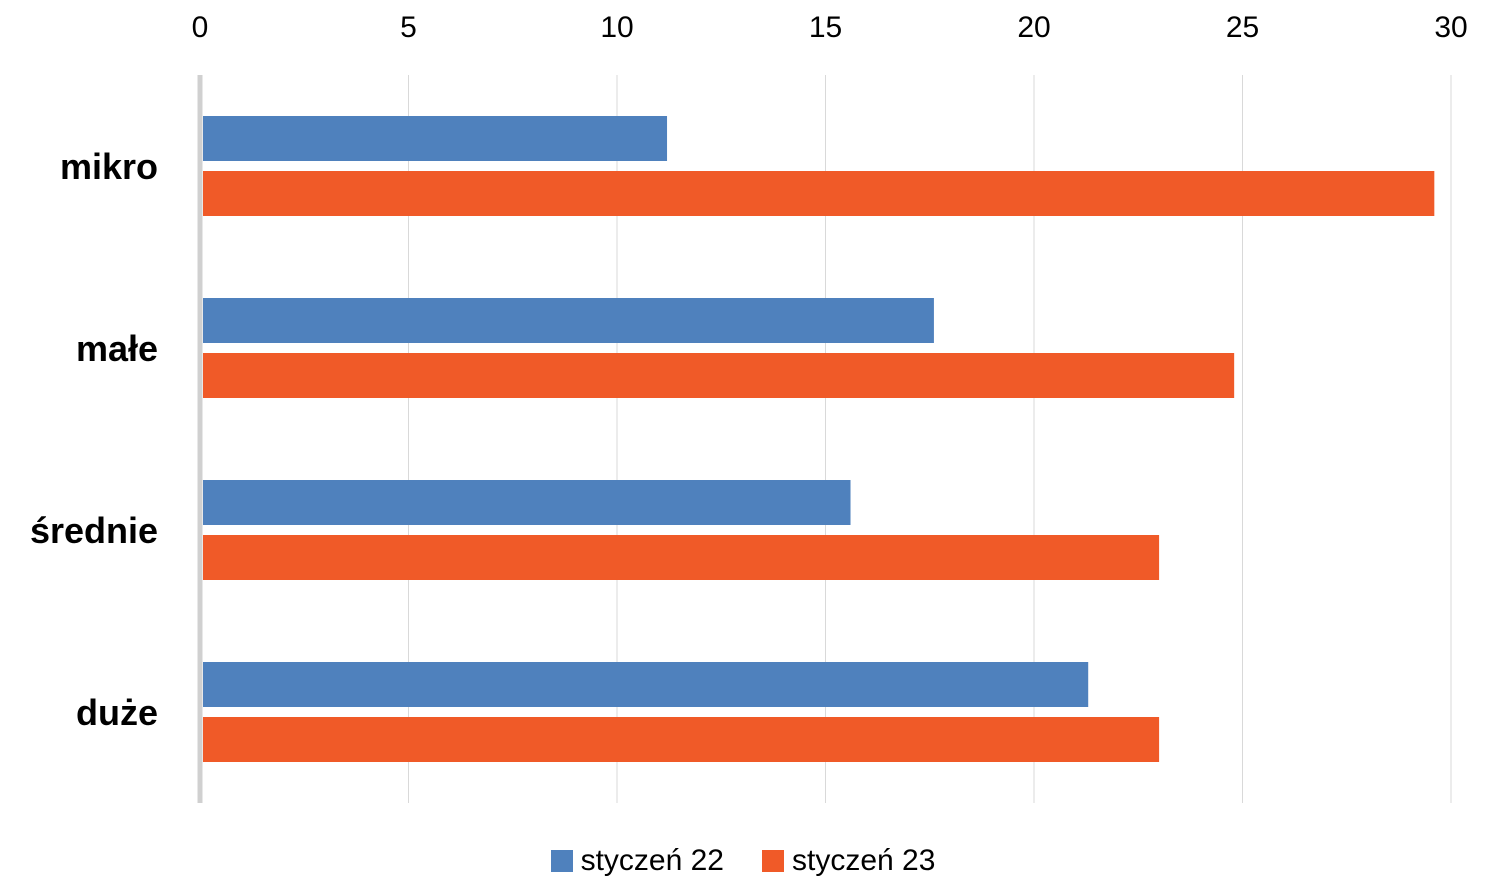 The width and height of the screenshot is (1486, 882). Describe the element at coordinates (1450, 27) in the screenshot. I see `x-tick-label: 30` at that location.